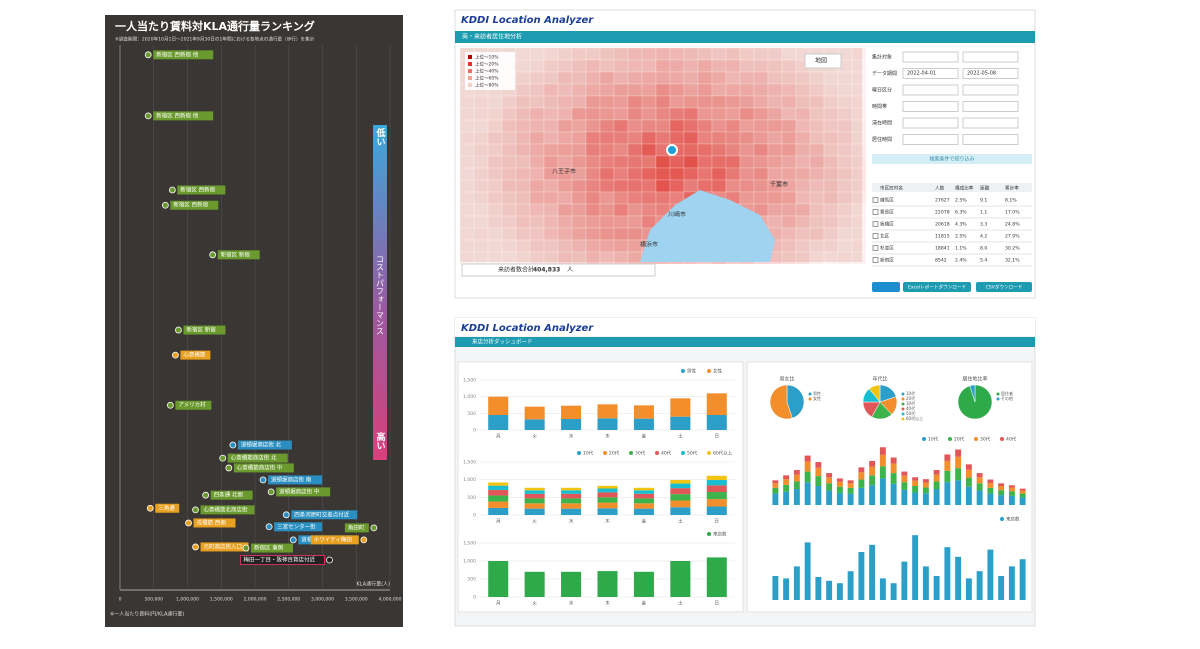  I want to click on x-tick-label: 金, so click(644, 521).